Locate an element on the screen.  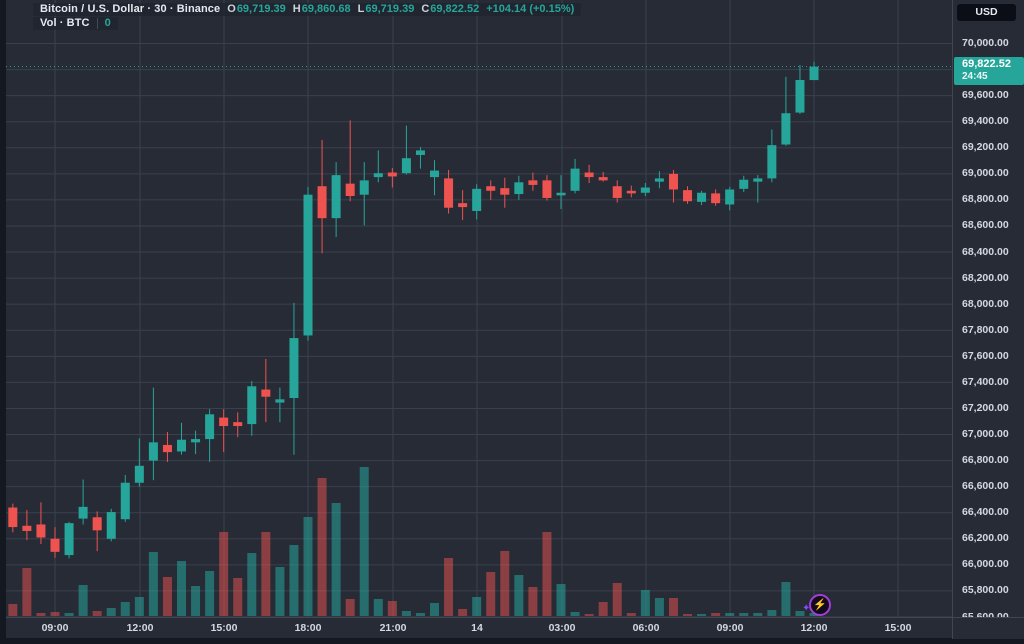
time-tick-label: 14 is located at coordinates (477, 628).